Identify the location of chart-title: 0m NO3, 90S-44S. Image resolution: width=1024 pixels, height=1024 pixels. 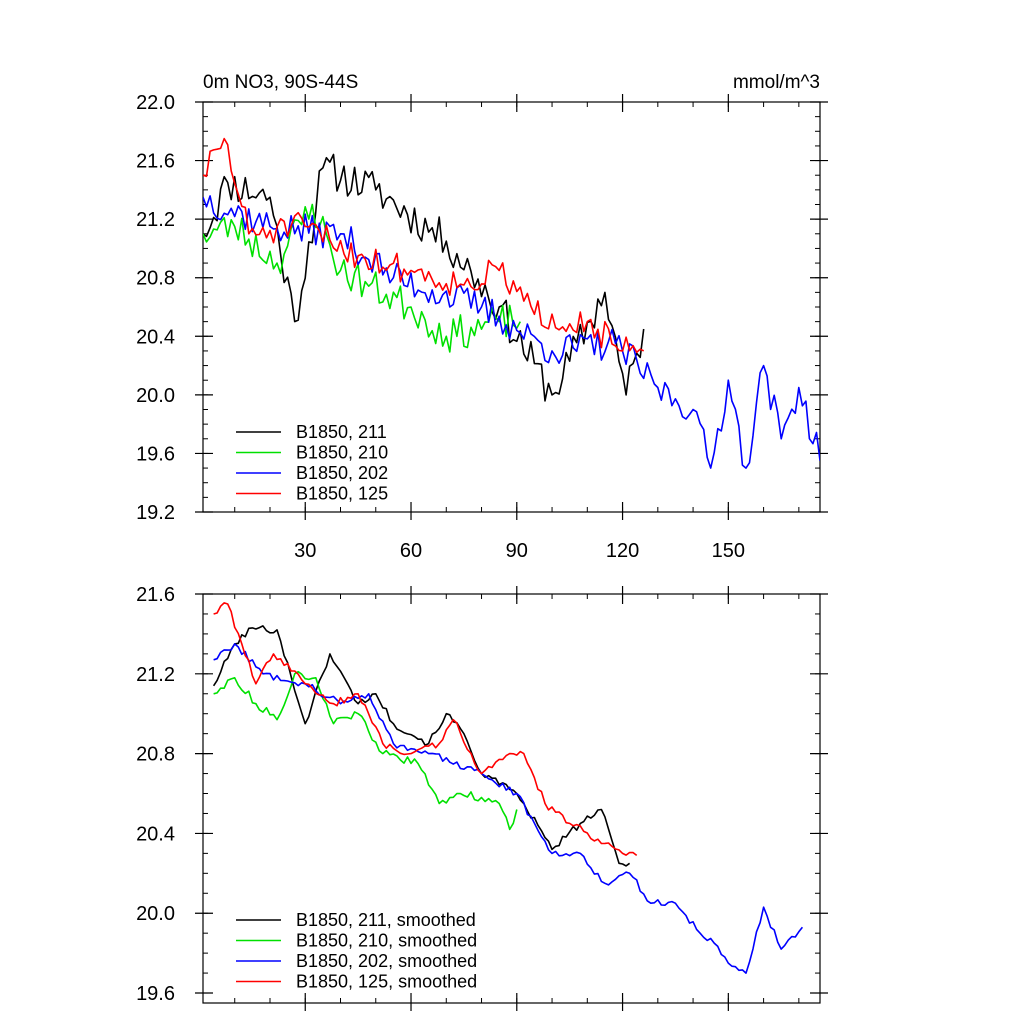
(280, 82).